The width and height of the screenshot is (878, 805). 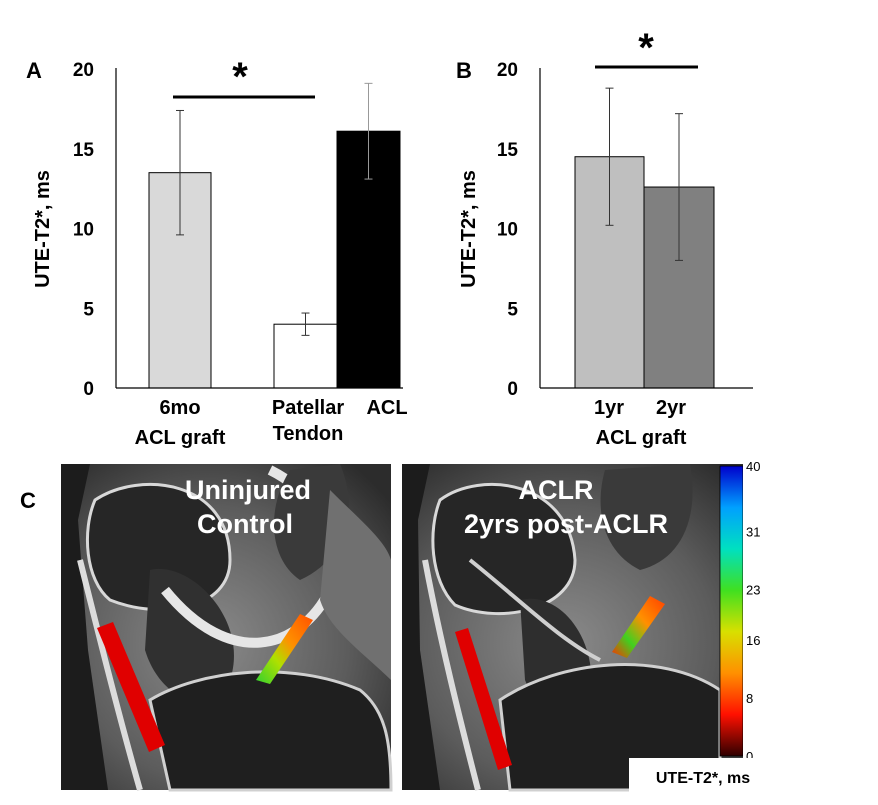 What do you see at coordinates (753, 531) in the screenshot?
I see `colorbar-tick-1: 31` at bounding box center [753, 531].